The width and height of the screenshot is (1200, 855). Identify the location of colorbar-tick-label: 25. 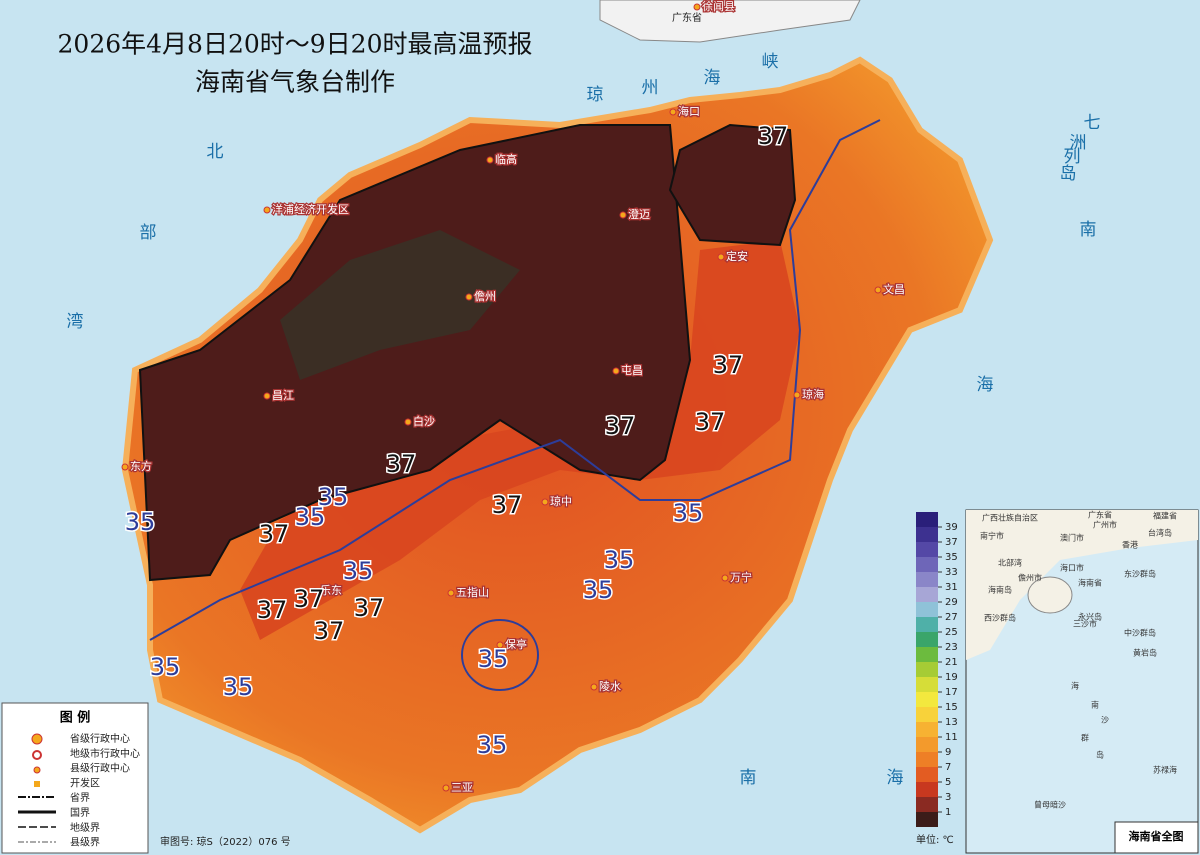
(951, 632).